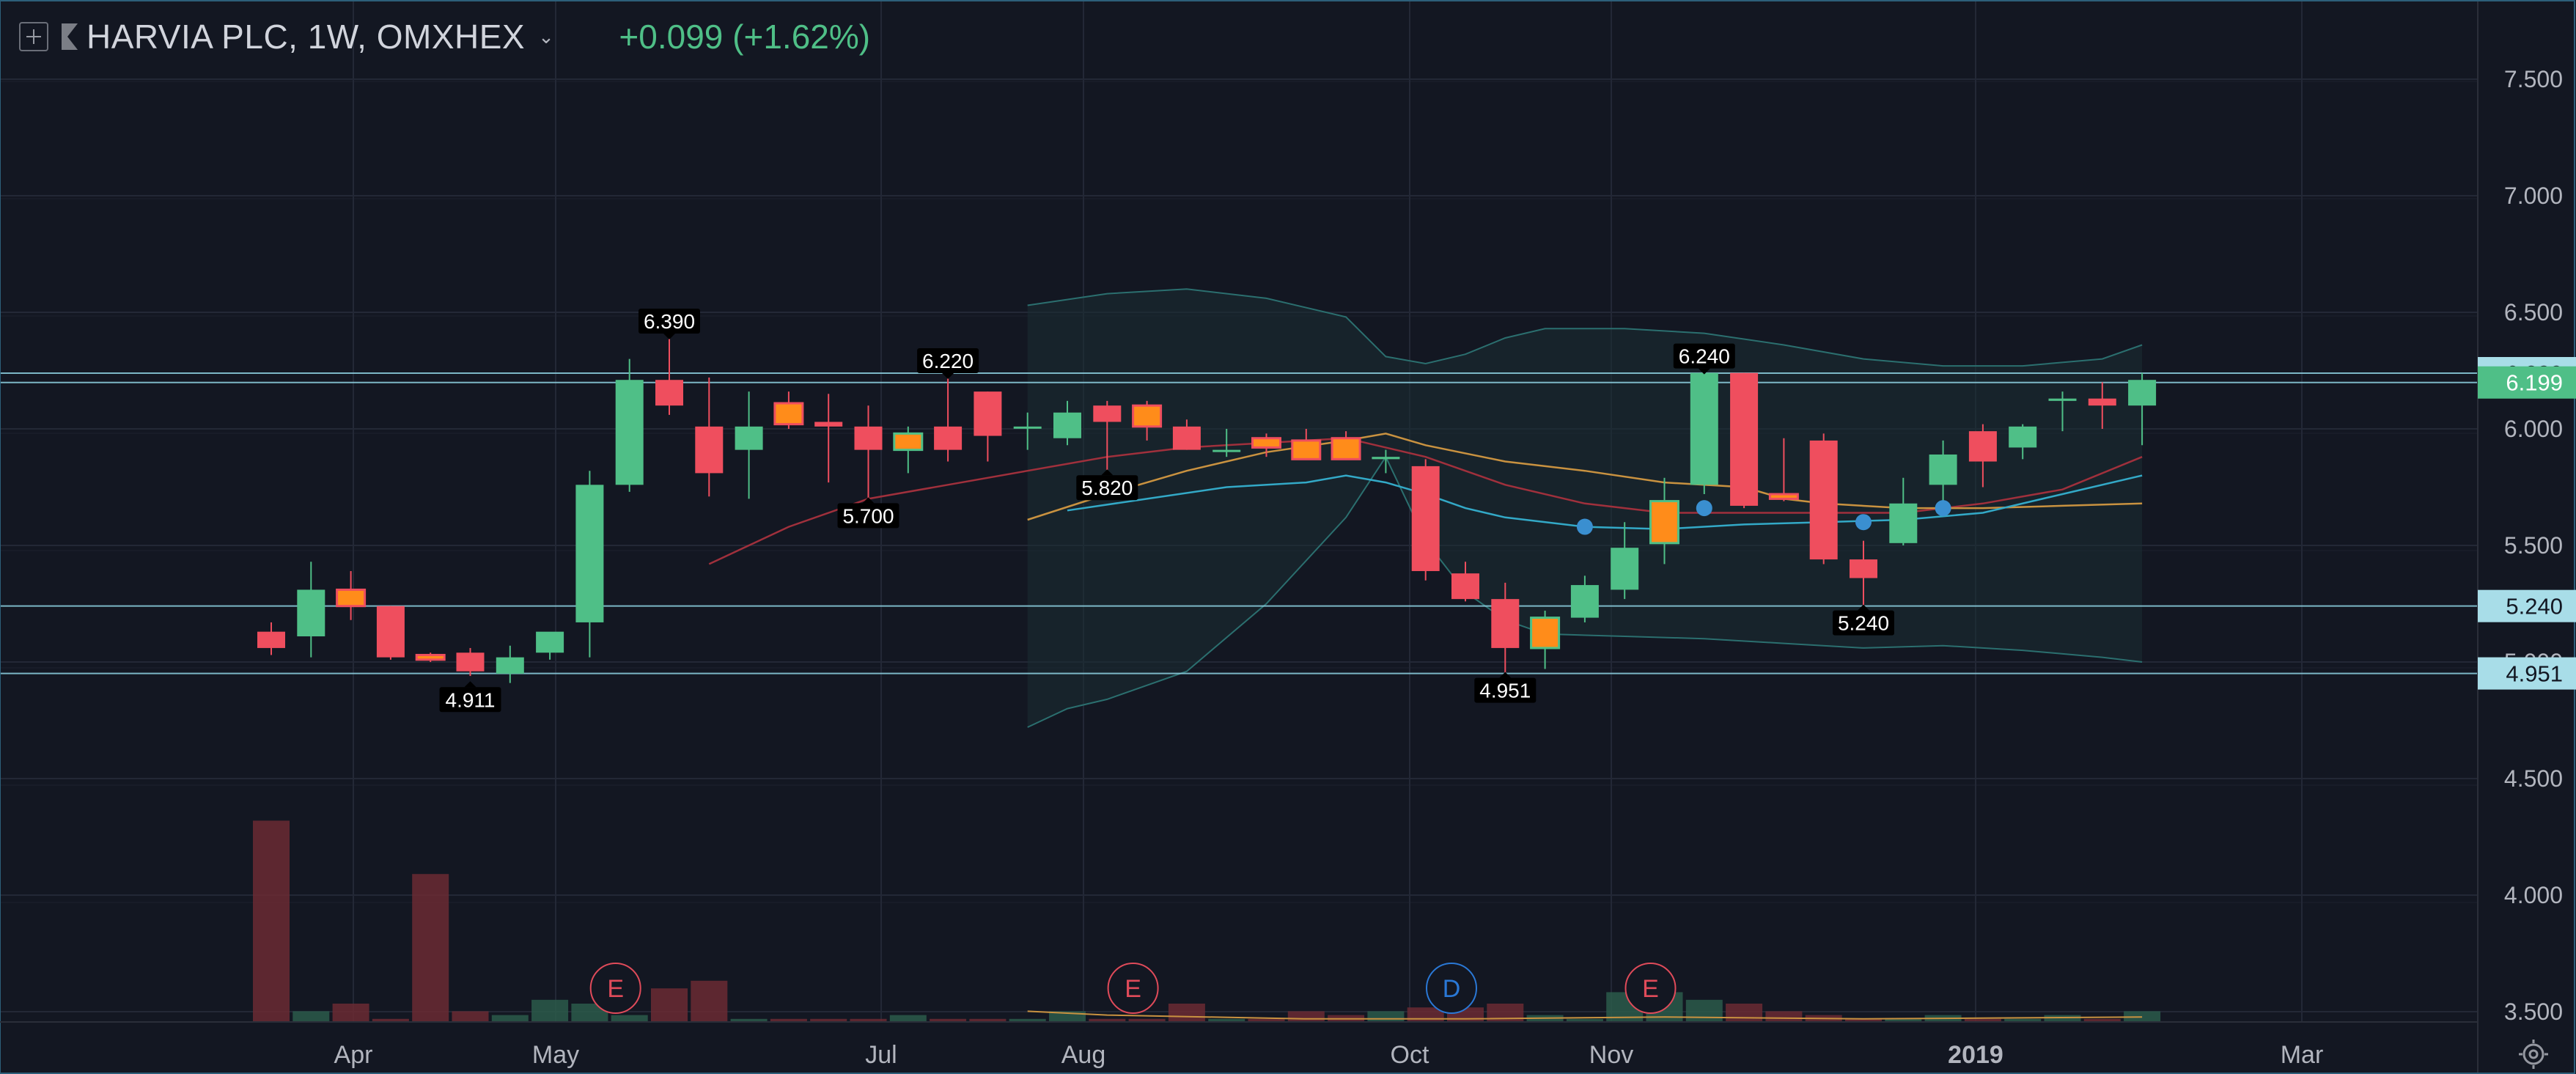 The height and width of the screenshot is (1074, 2576). I want to click on price-tick-label: 6.500, so click(2533, 312).